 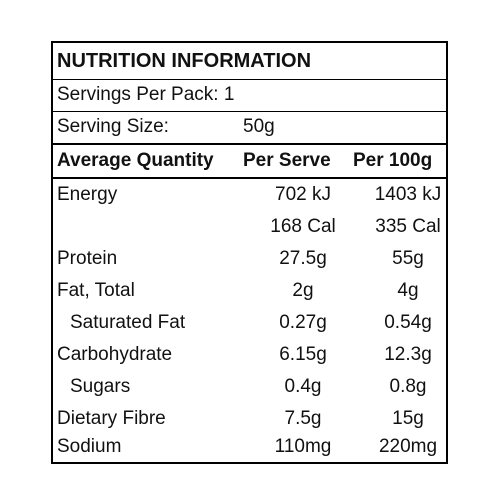 I want to click on per-serve-value: 0.4g, so click(x=303, y=386).